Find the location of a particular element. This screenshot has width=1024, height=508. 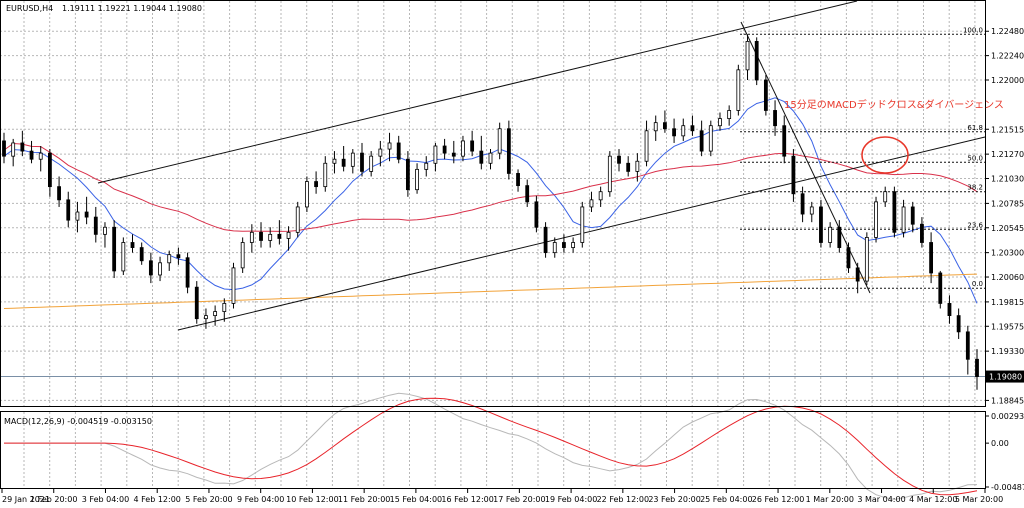

time-tick-label: 17 Feb 20:00 is located at coordinates (519, 499).